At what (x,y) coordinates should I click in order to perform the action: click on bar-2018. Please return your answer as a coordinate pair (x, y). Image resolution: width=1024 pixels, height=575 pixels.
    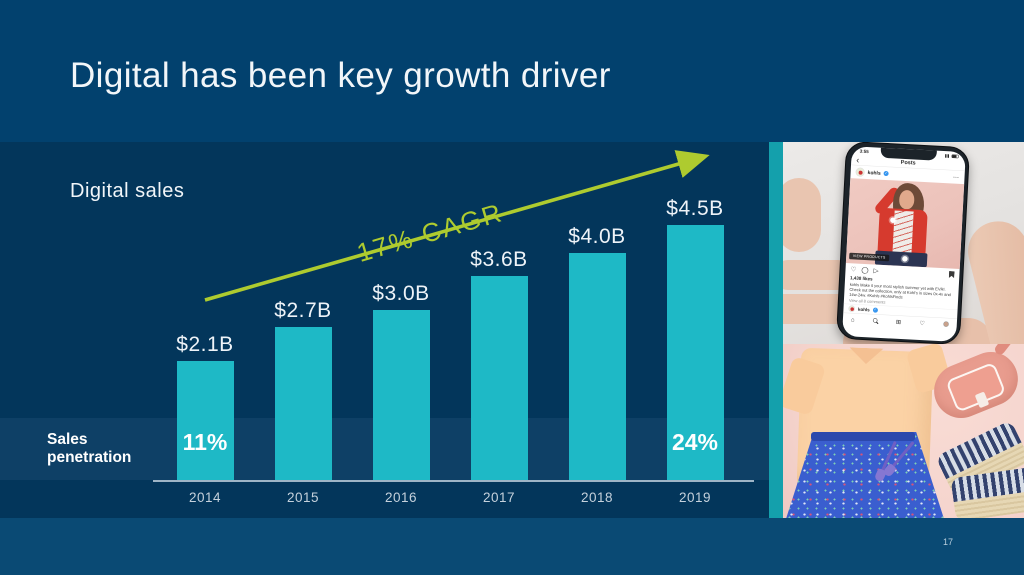
    Looking at the image, I should click on (597, 366).